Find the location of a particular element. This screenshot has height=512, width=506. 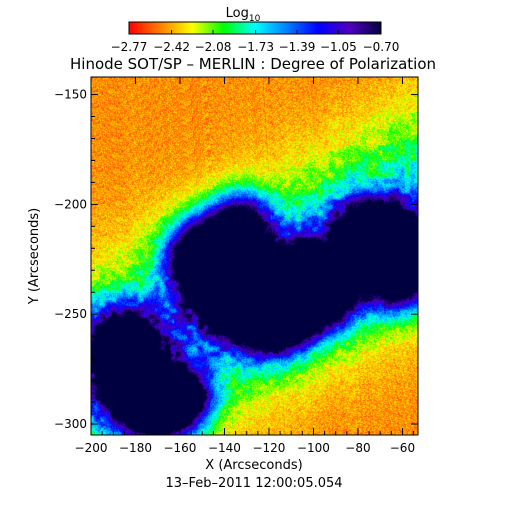

y-tick-label: −250 is located at coordinates (70, 314).